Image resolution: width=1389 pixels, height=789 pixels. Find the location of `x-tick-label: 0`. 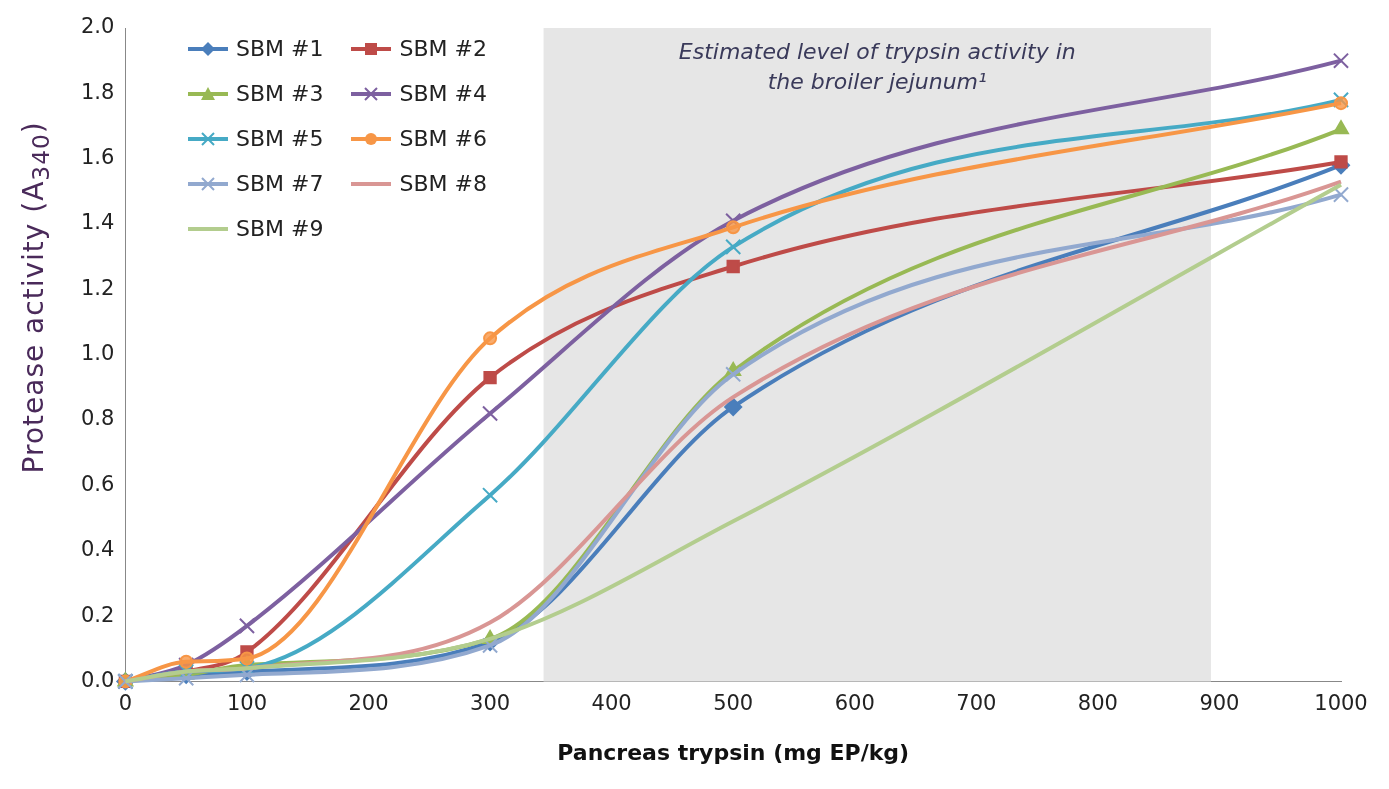

x-tick-label: 0 is located at coordinates (125, 703).